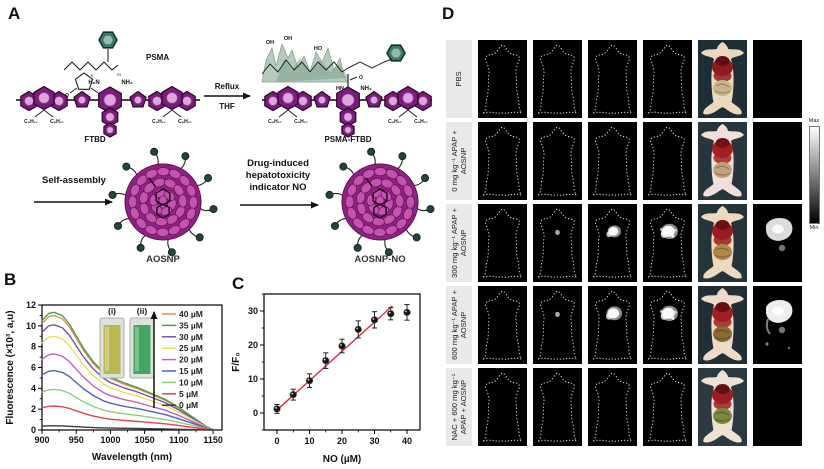  What do you see at coordinates (379, 259) in the screenshot?
I see `svg-text: AOSNP-NO` at bounding box center [379, 259].